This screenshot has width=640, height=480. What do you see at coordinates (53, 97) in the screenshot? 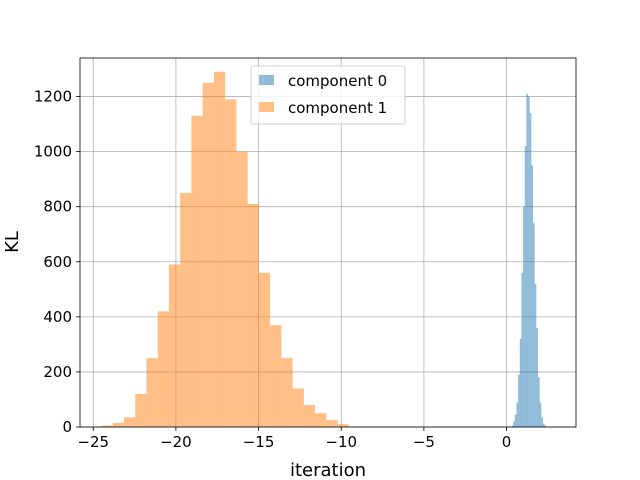
I see `y-tick-label: 1200` at bounding box center [53, 97].